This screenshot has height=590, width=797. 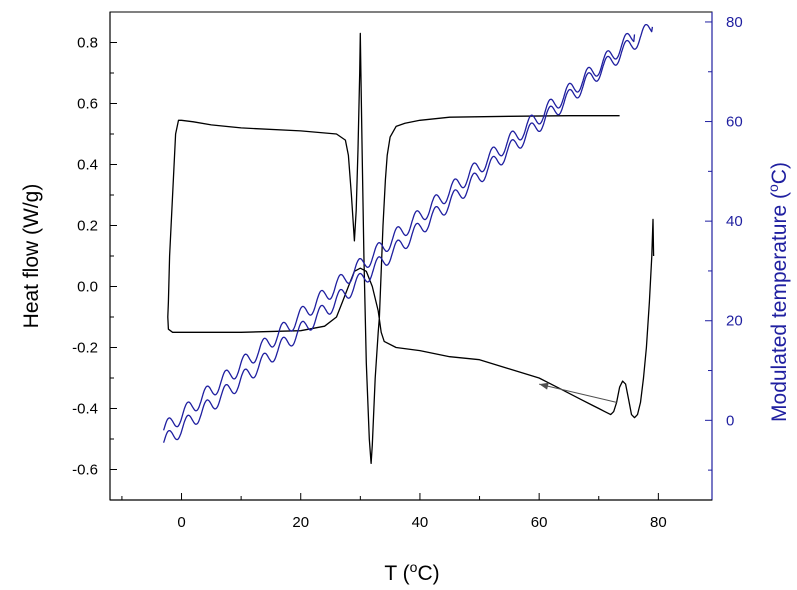 I want to click on arrow-head, so click(x=544, y=386).